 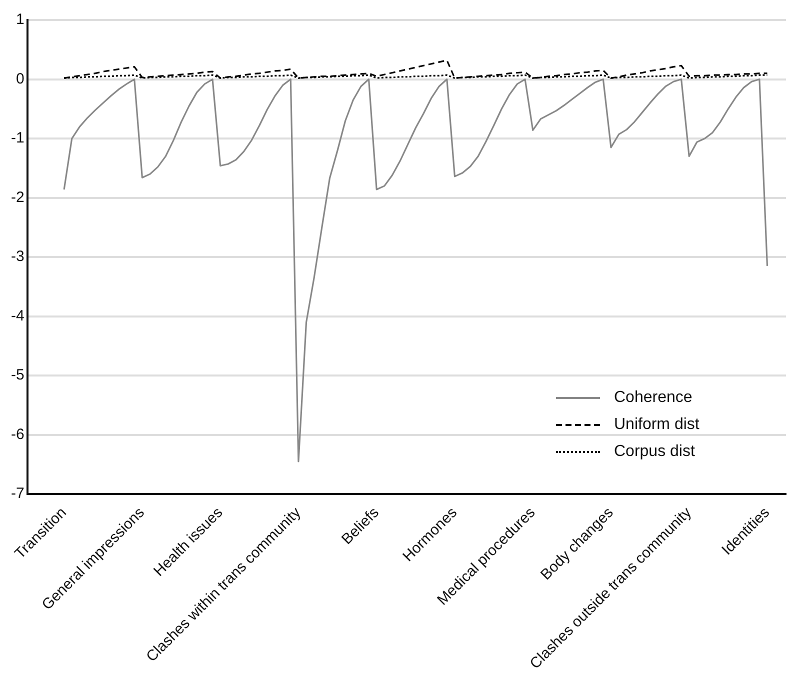 What do you see at coordinates (654, 452) in the screenshot?
I see `legend-label: Corpus dist` at bounding box center [654, 452].